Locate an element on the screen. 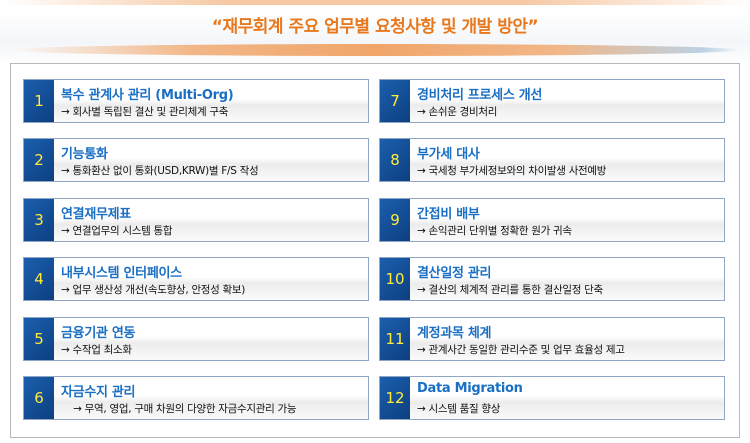 Image resolution: width=750 pixels, height=443 pixels. item-card: 4 내부시스템 인터페이스 → 업무 생산성 개선(속도향상, 안정성 확보) is located at coordinates (196, 279).